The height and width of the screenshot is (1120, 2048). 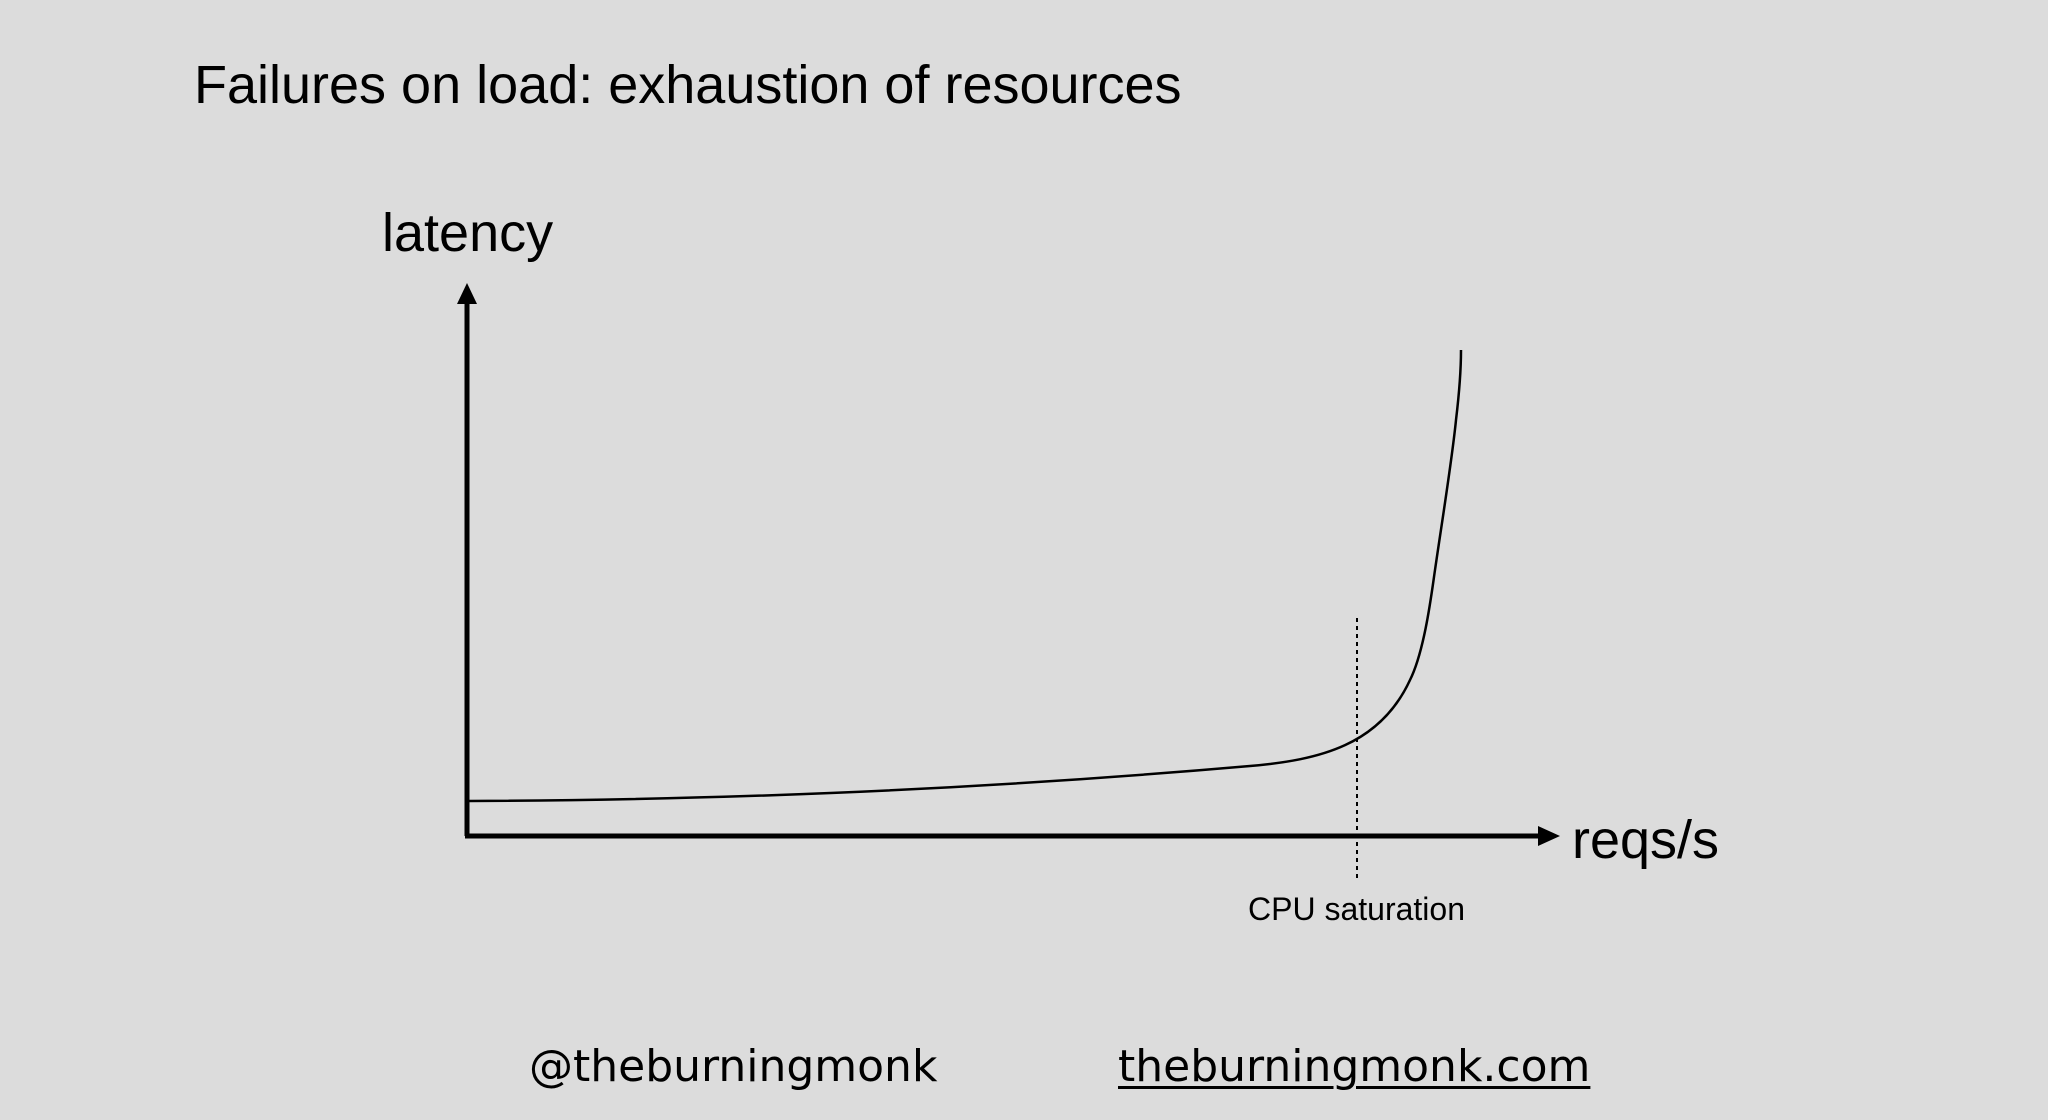 What do you see at coordinates (1356, 909) in the screenshot?
I see `cpu-saturation-label: CPU saturation` at bounding box center [1356, 909].